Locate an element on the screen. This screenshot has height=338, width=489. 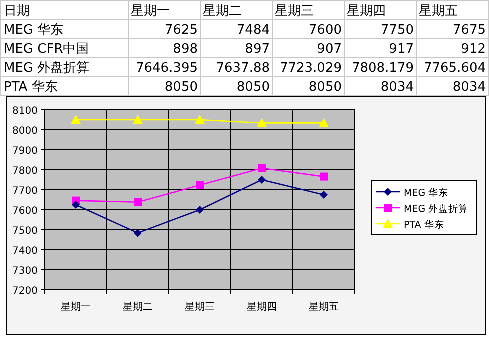
y-tick-label: 7700 is located at coordinates (25, 191).